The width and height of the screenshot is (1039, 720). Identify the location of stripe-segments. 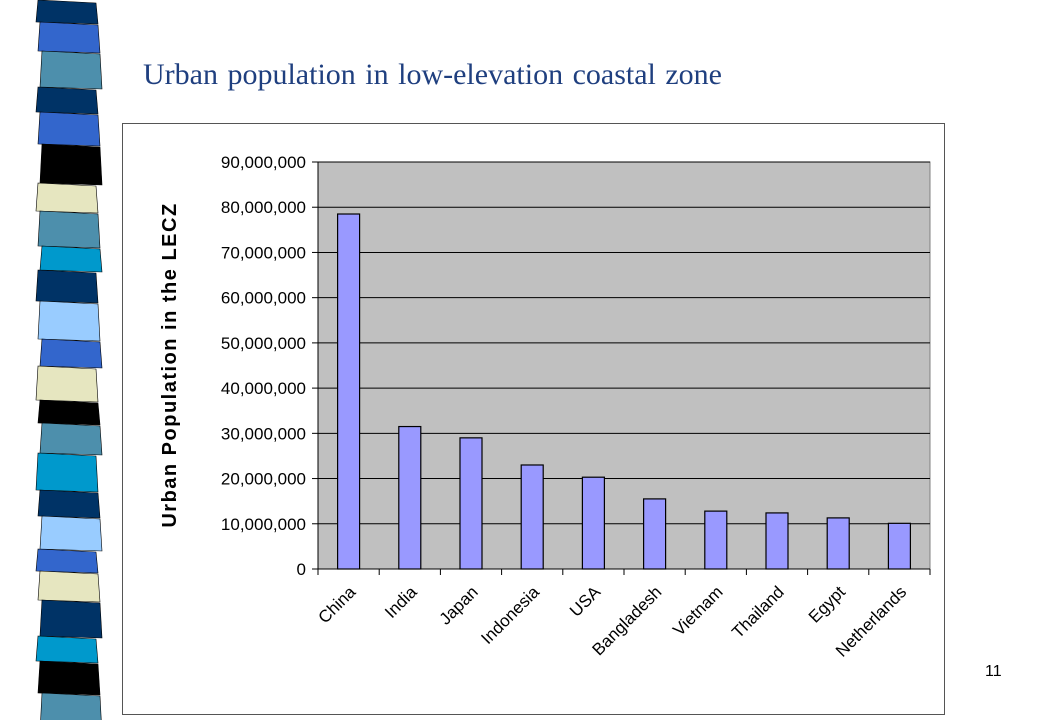
(69, 360).